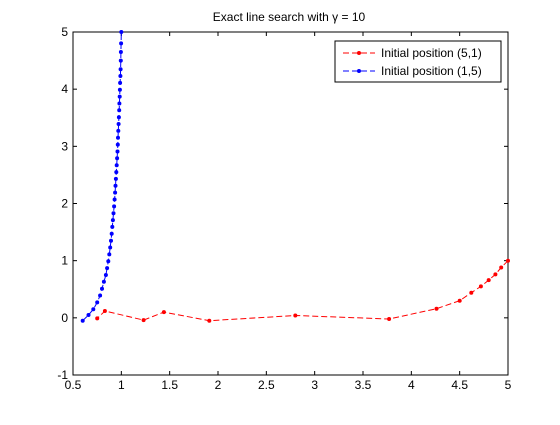 This screenshot has width=560, height=425. I want to click on chart-title: Exact line search with γ = 10, so click(289, 17).